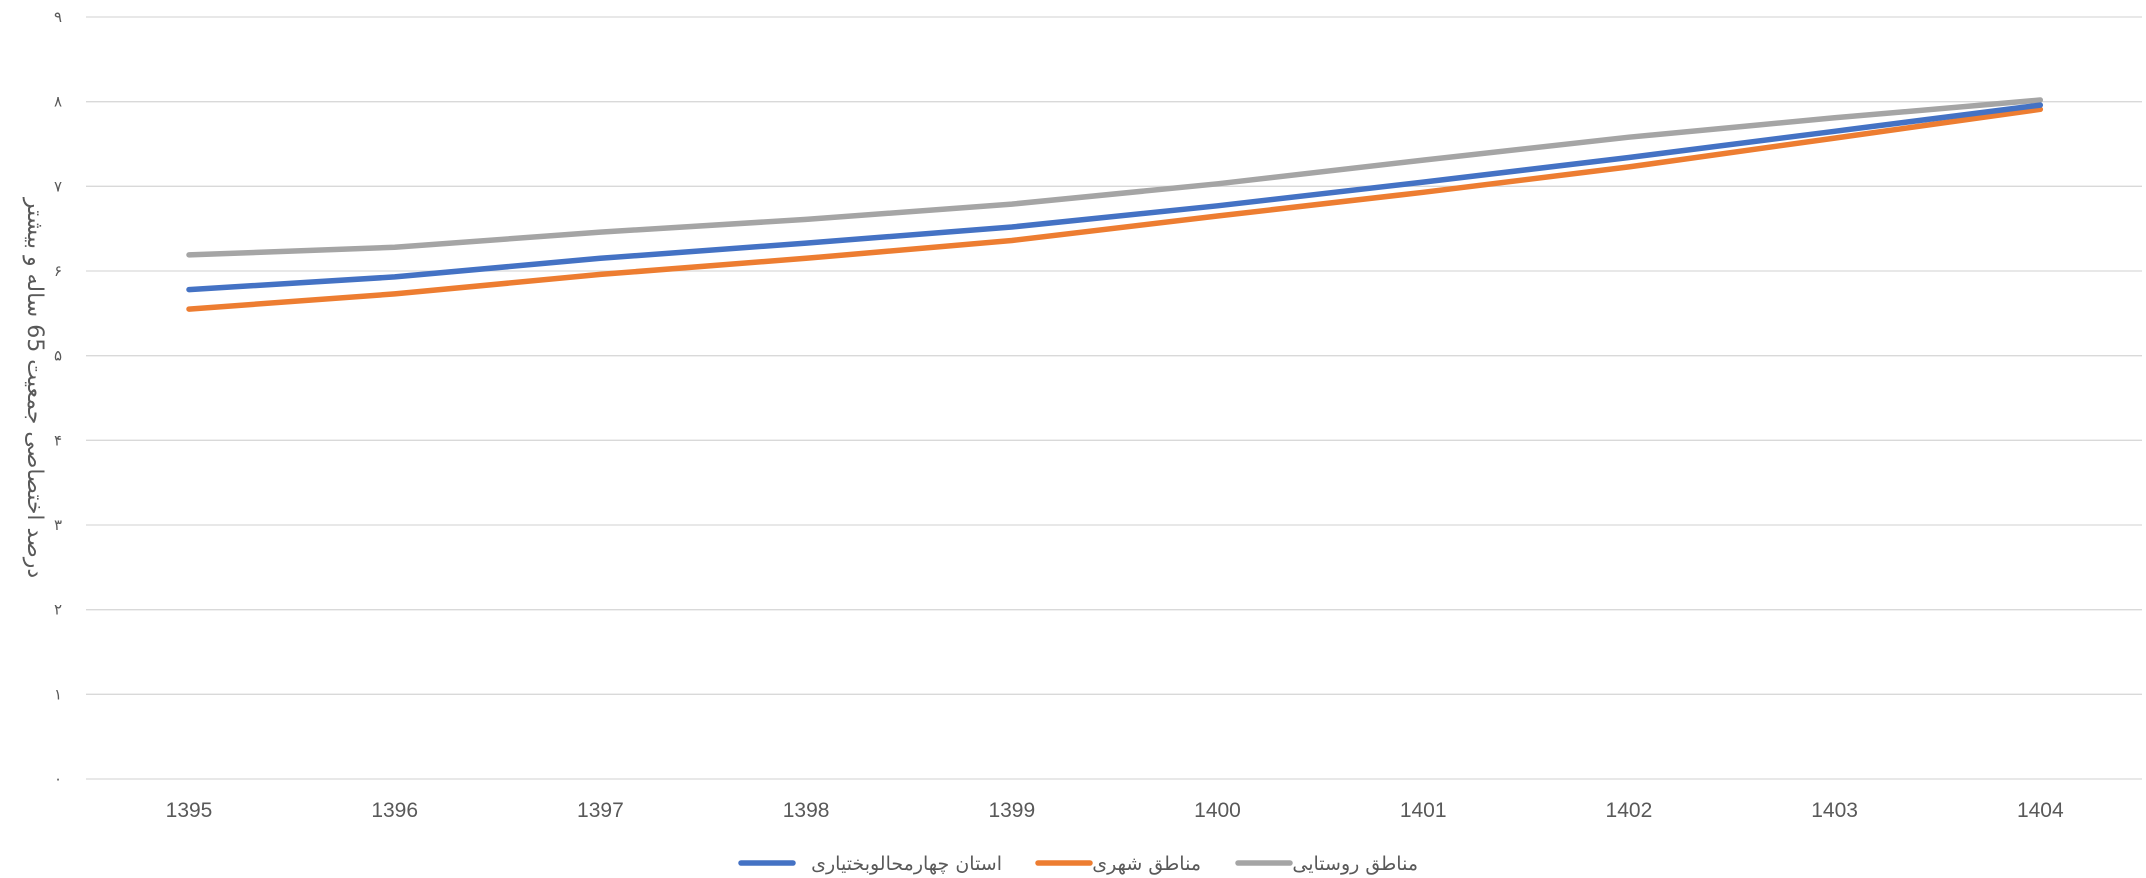 Image resolution: width=2146 pixels, height=878 pixels. Describe the element at coordinates (58, 610) in the screenshot. I see `y-tick-label: ۲` at that location.